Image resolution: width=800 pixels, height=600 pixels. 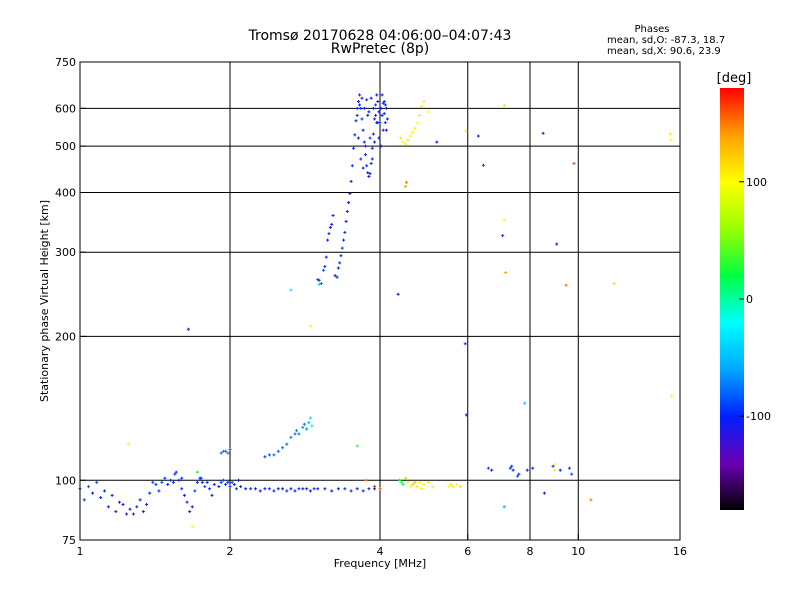 What do you see at coordinates (467, 551) in the screenshot?
I see `x-tick-label: 6` at bounding box center [467, 551].